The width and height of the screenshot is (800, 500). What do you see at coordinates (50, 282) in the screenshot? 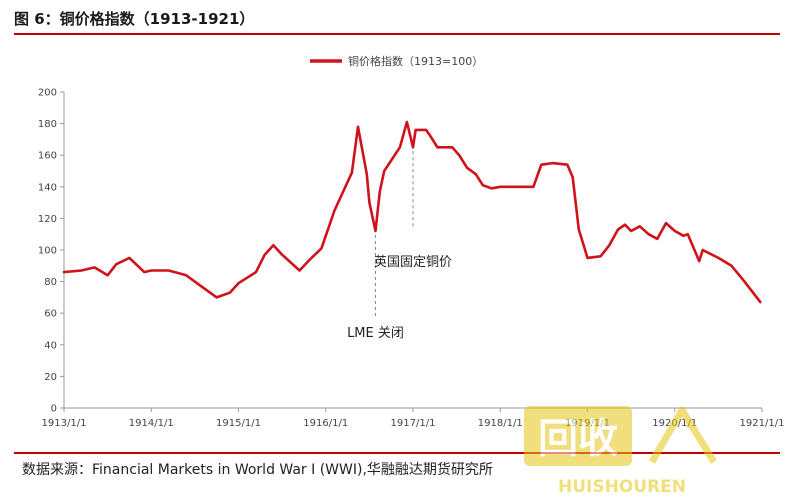
I see `y-tick-label: 80` at bounding box center [50, 282].